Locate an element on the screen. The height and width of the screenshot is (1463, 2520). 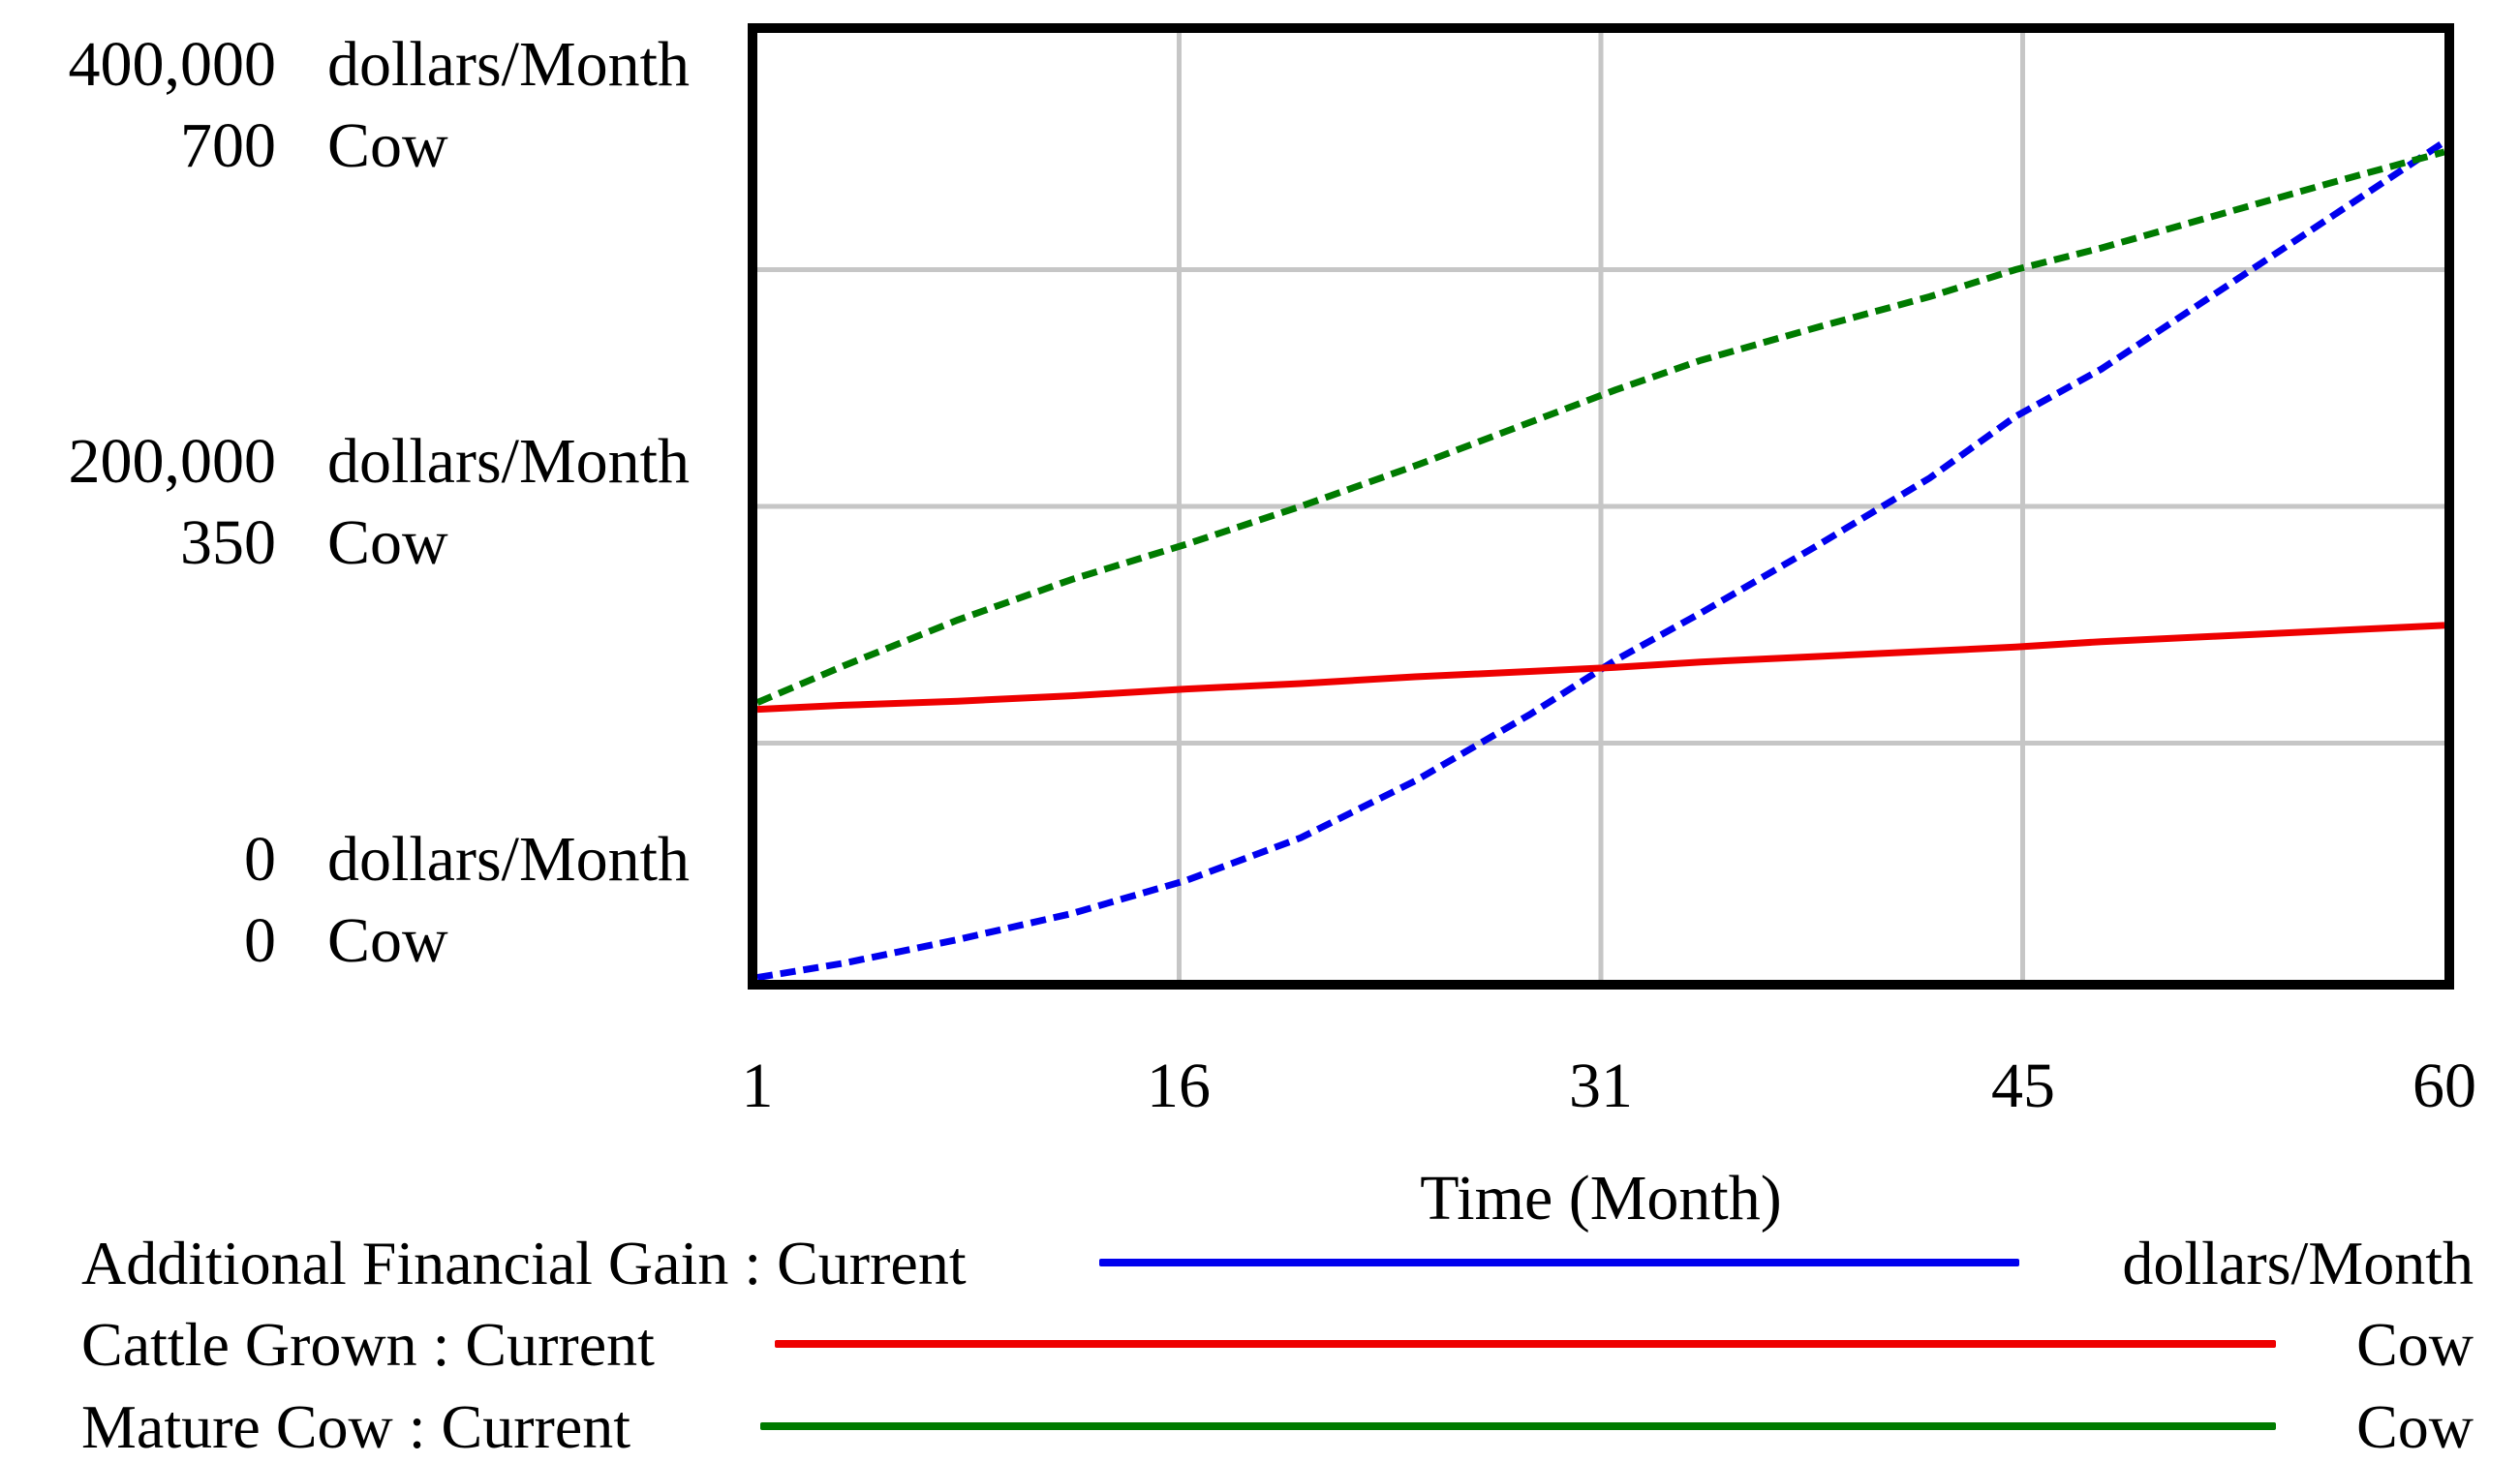
legend-label-cattle-grown: Cattle Grown : Current is located at coordinates (368, 1344).